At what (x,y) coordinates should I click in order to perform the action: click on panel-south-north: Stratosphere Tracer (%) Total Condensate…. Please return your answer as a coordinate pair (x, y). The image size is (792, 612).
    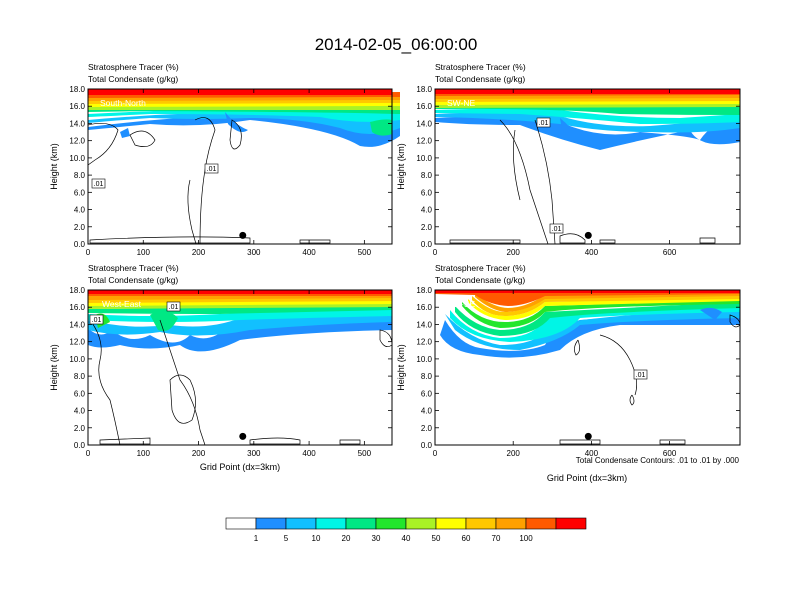
    Looking at the image, I should click on (224, 159).